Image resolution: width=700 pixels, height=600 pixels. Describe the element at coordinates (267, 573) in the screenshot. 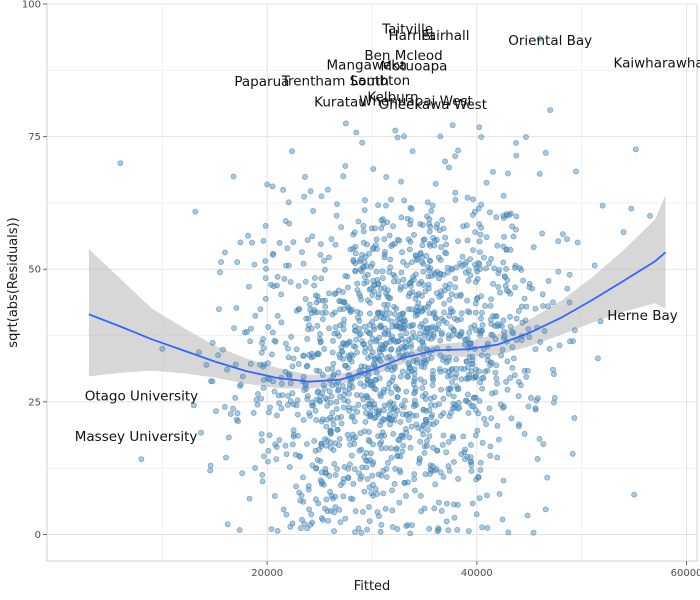

I see `x-tick-label: 20000` at that location.